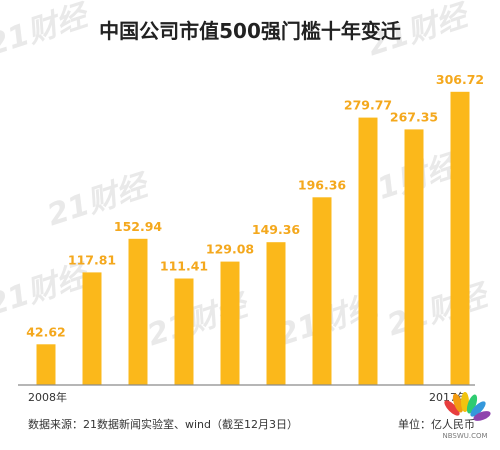 This screenshot has height=450, width=500. What do you see at coordinates (466, 416) in the screenshot?
I see `peacock-logo: NBSWU.COM` at bounding box center [466, 416].